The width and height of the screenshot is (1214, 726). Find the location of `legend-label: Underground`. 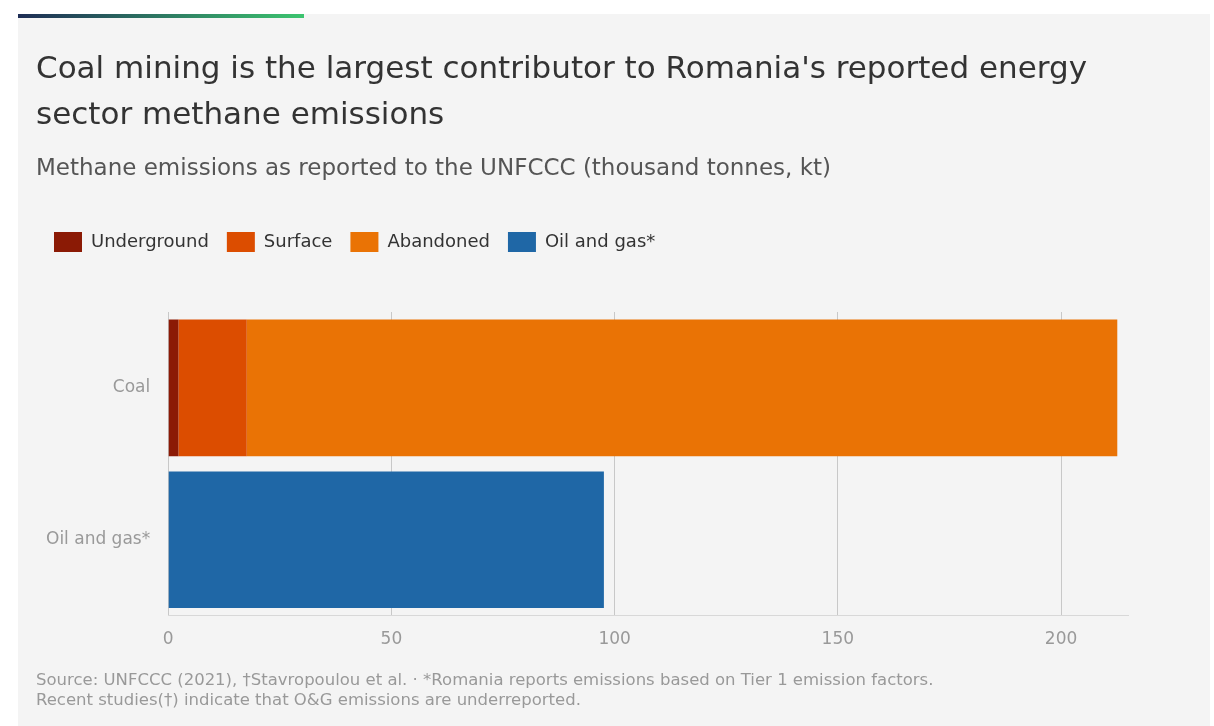

legend-label: Underground is located at coordinates (150, 240).